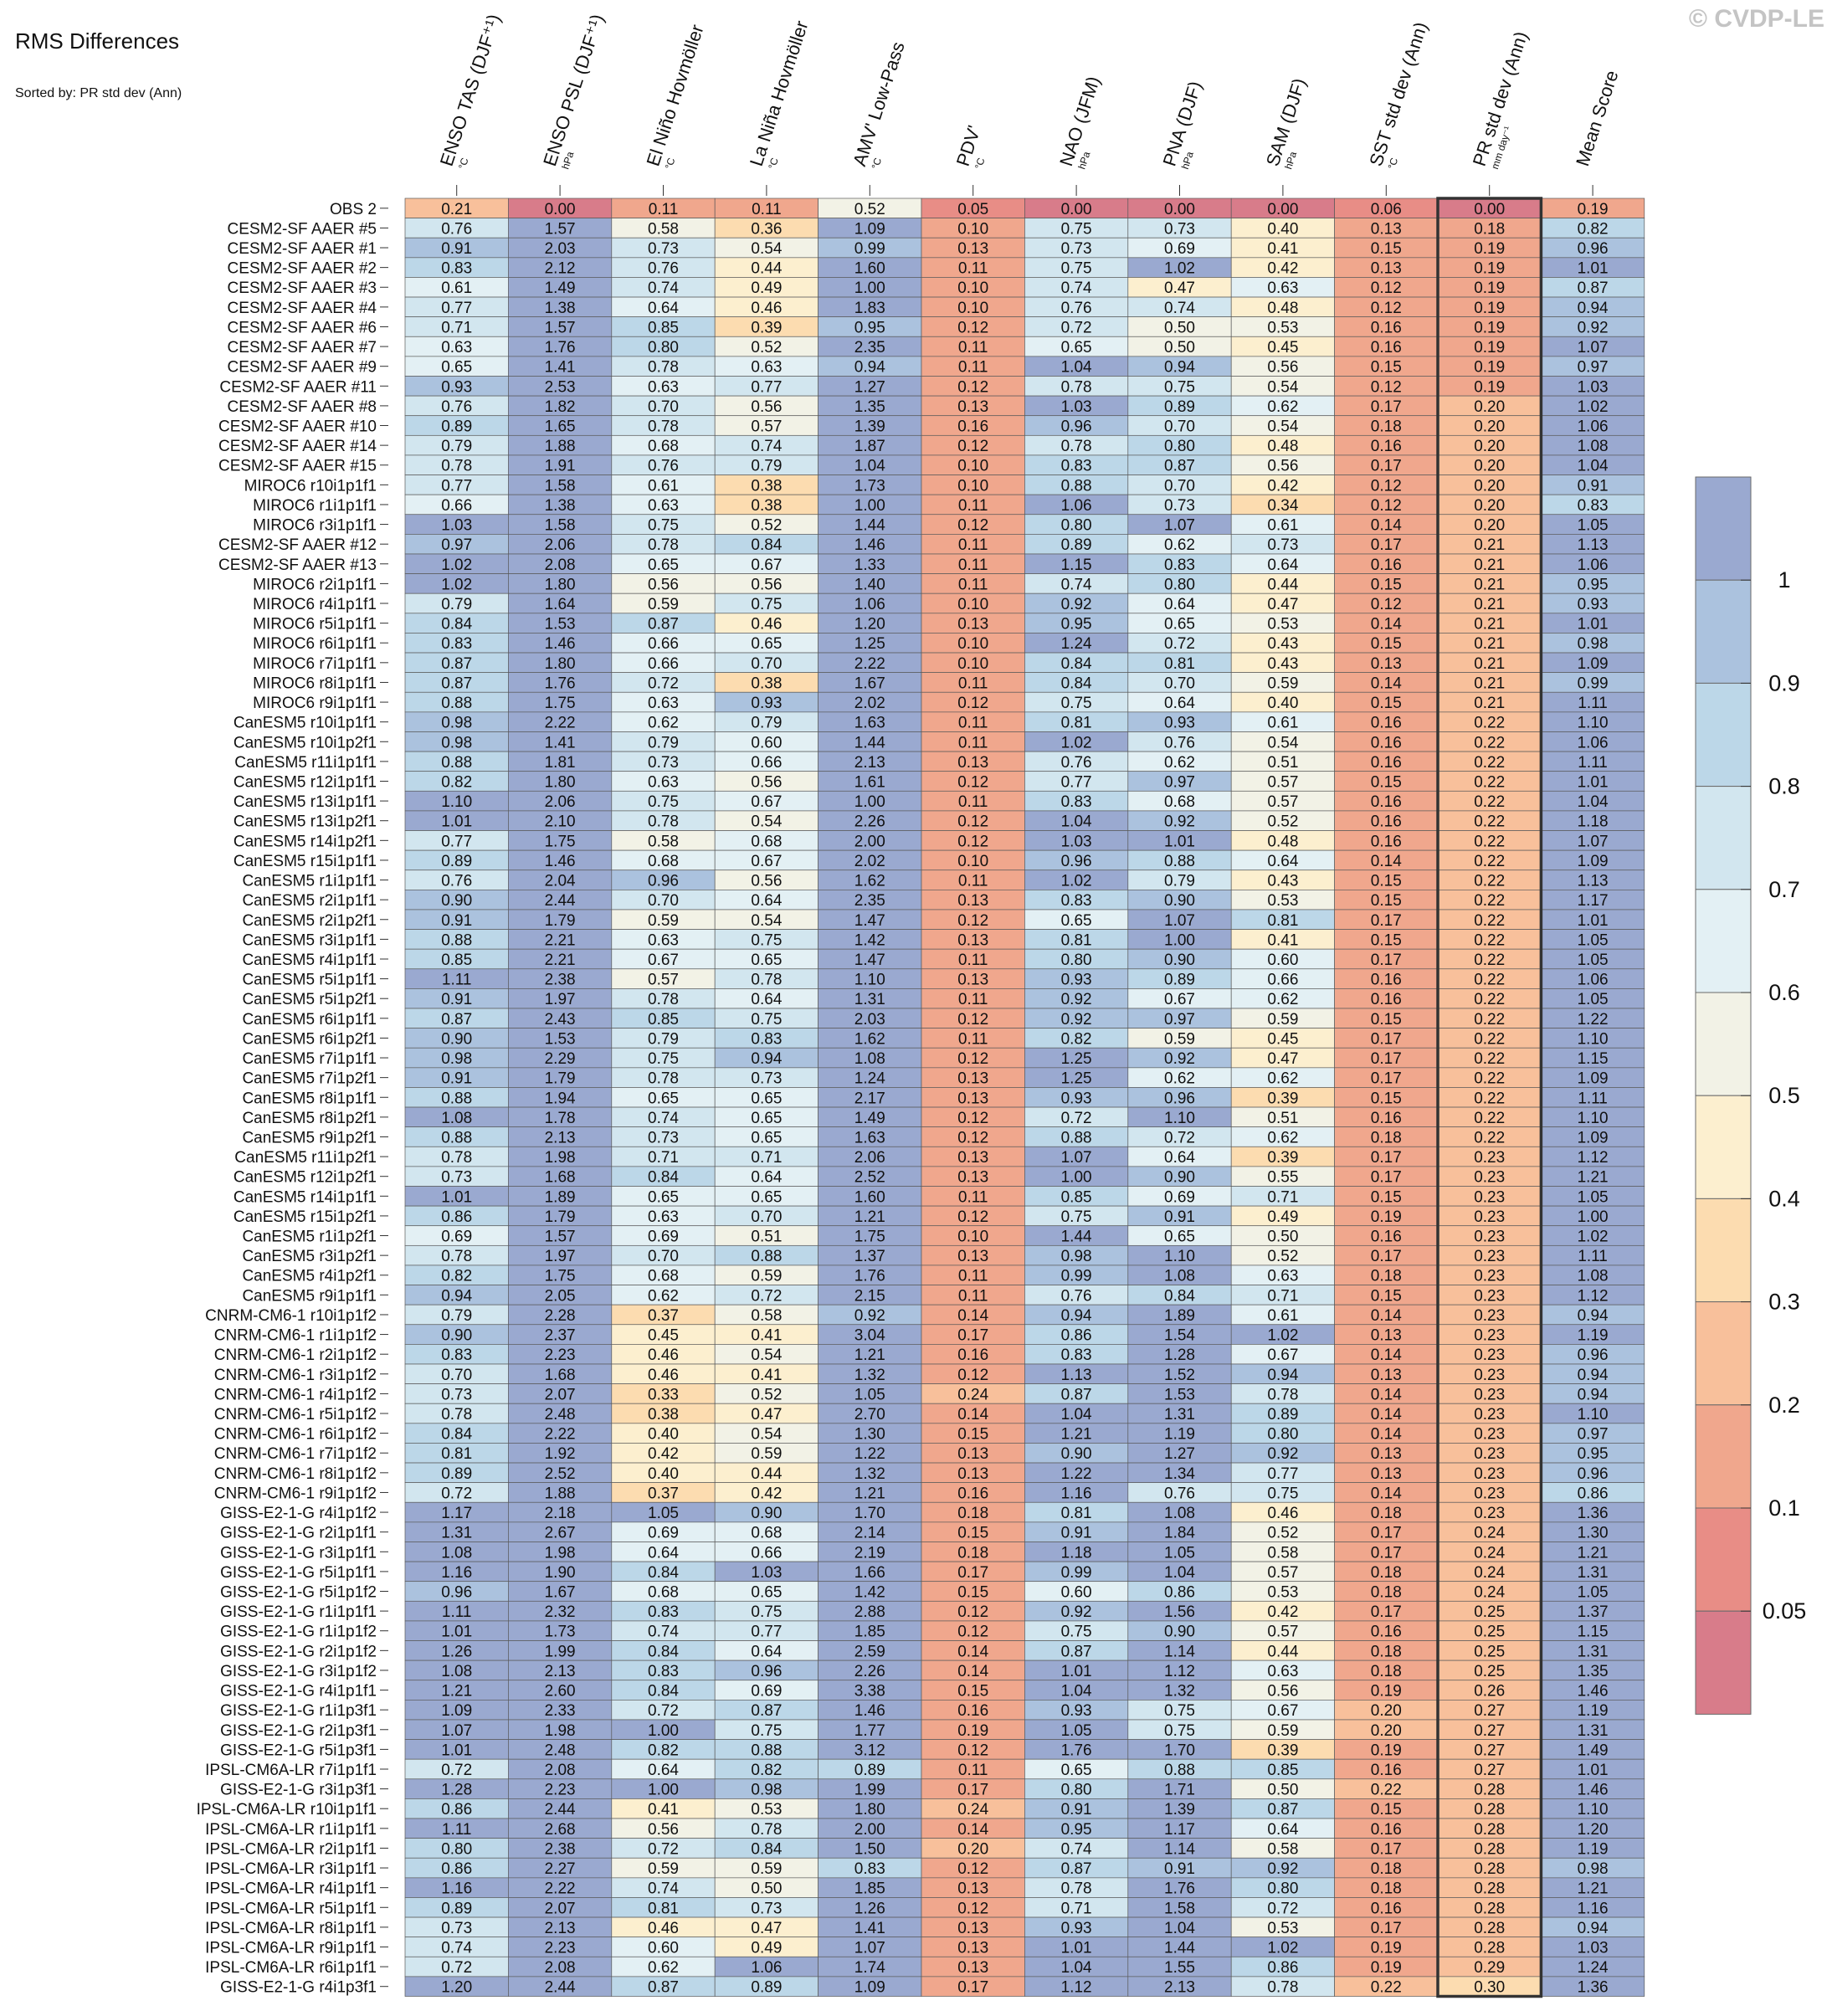 The height and width of the screenshot is (2016, 1832). I want to click on cell-value: 0.22, so click(1489, 940).